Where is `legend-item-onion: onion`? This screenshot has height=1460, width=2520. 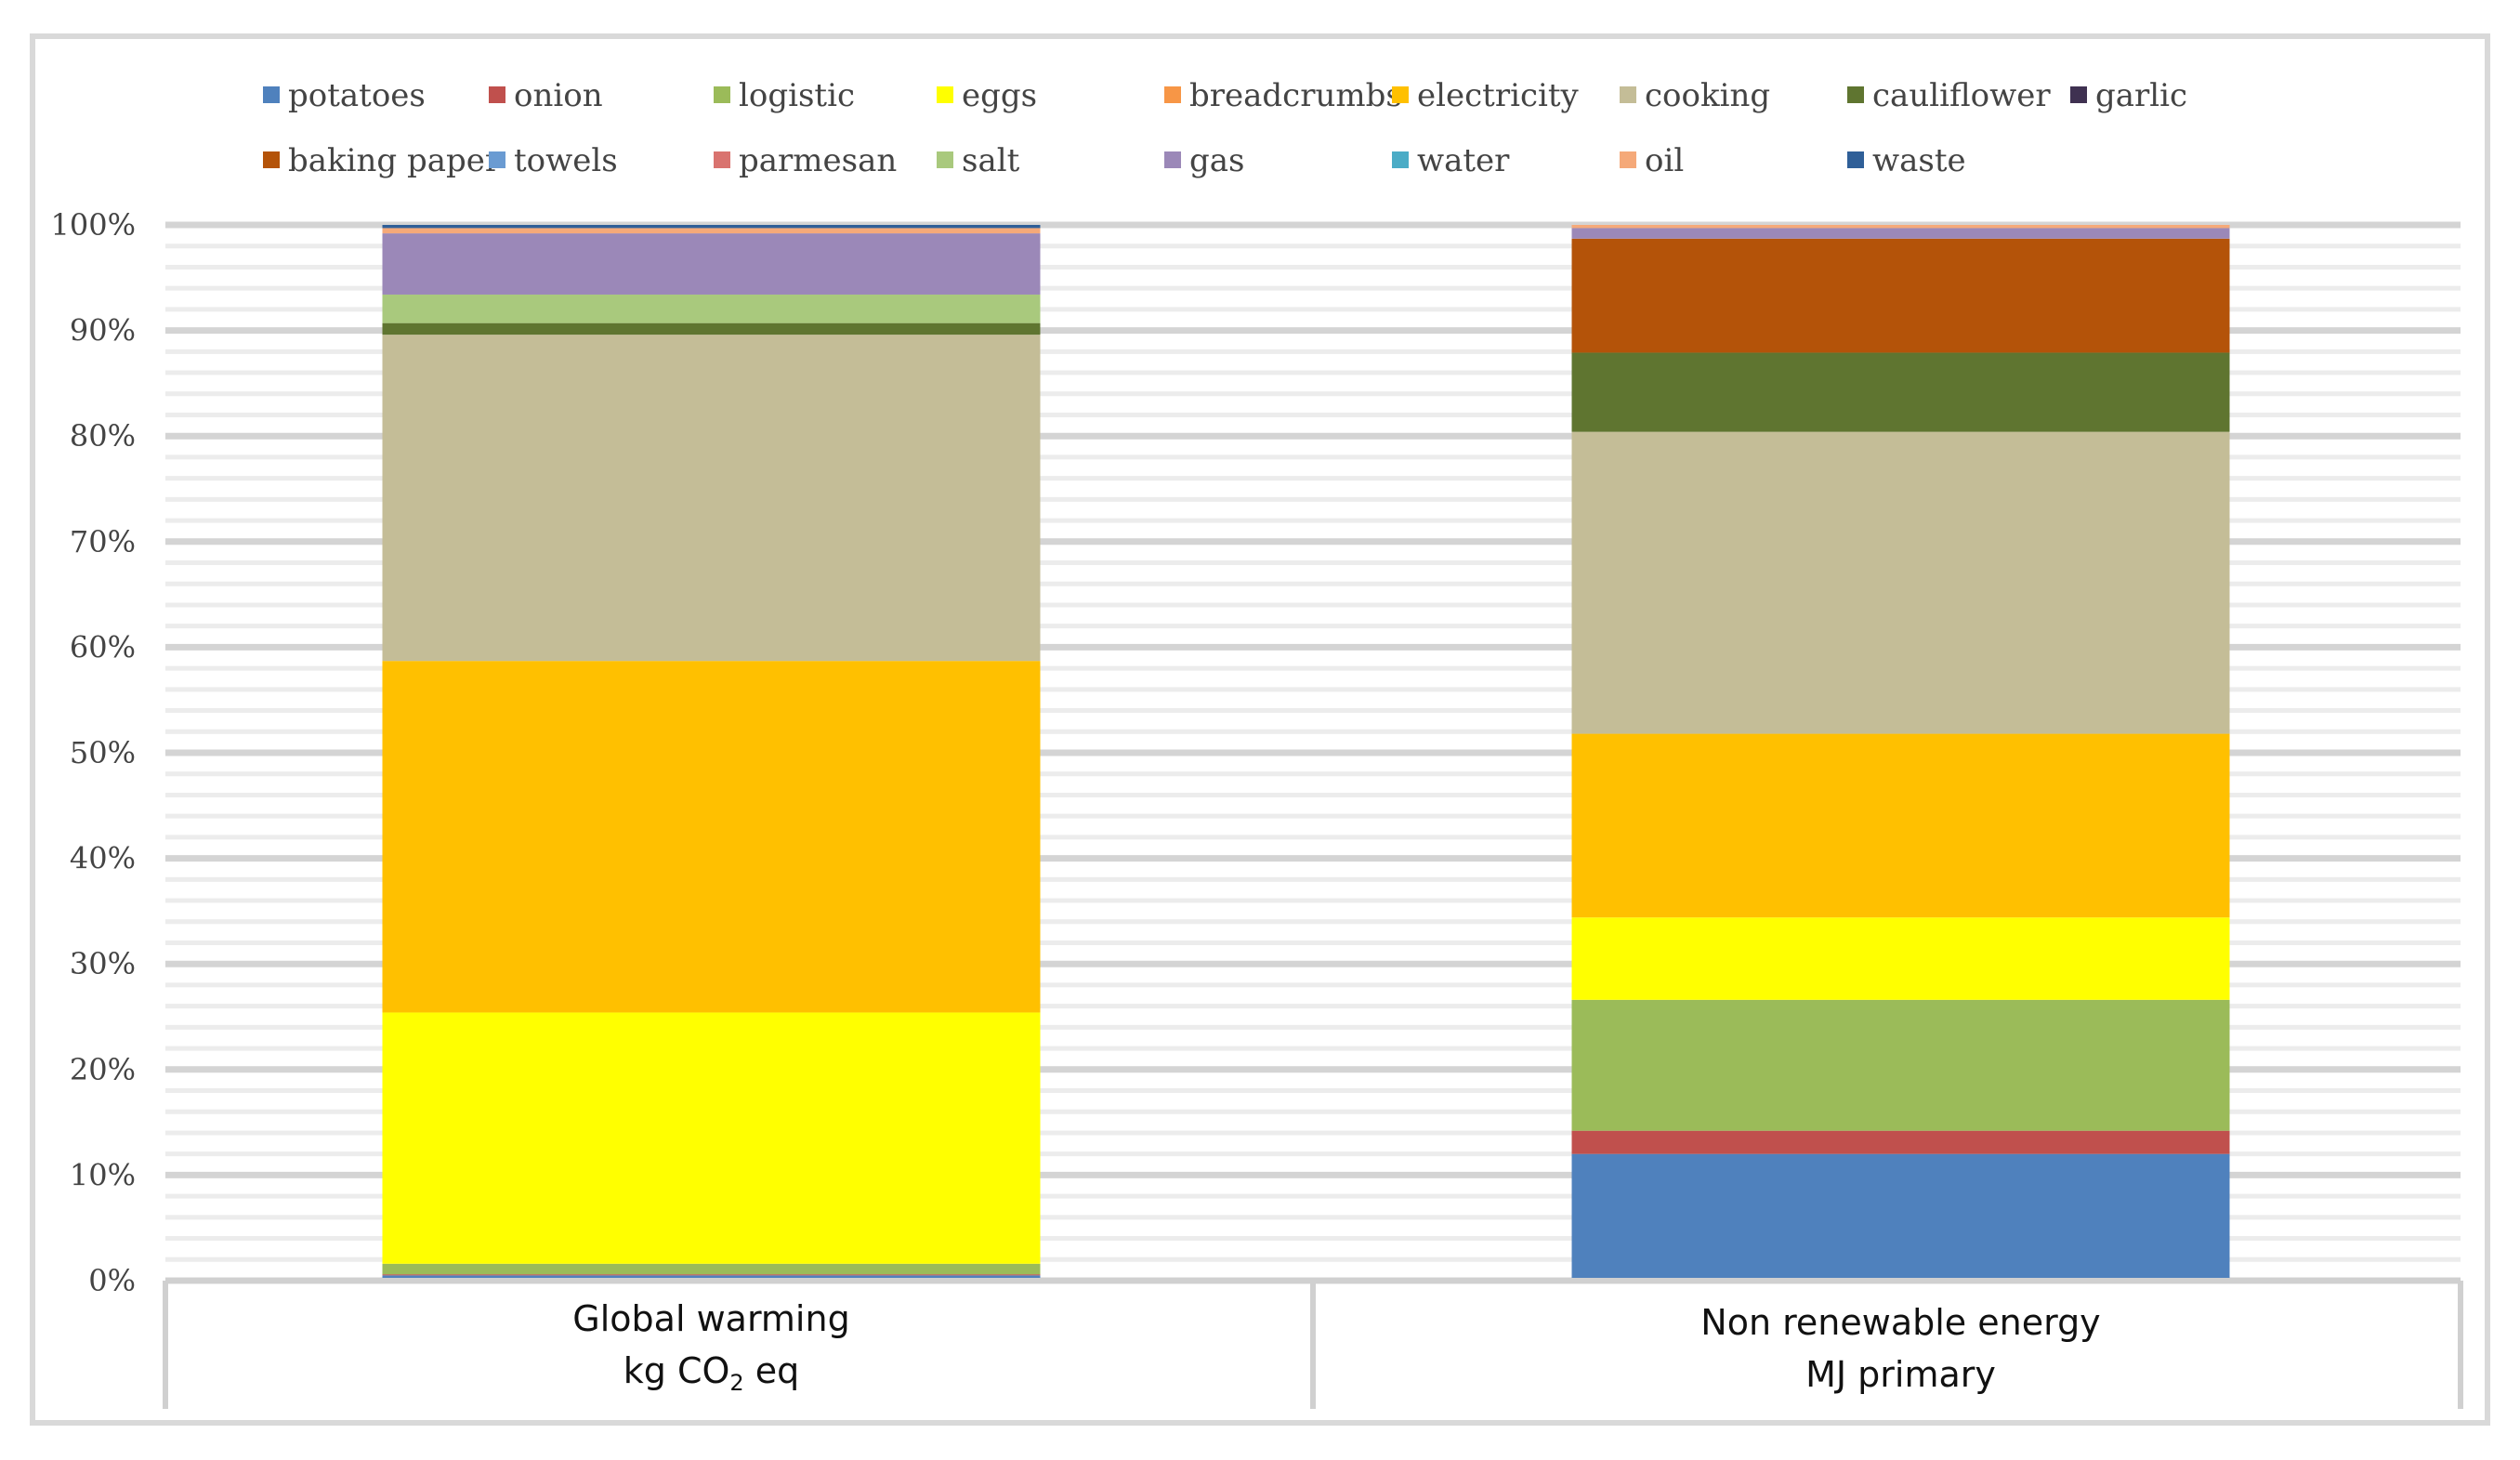
legend-item-onion: onion is located at coordinates (546, 96).